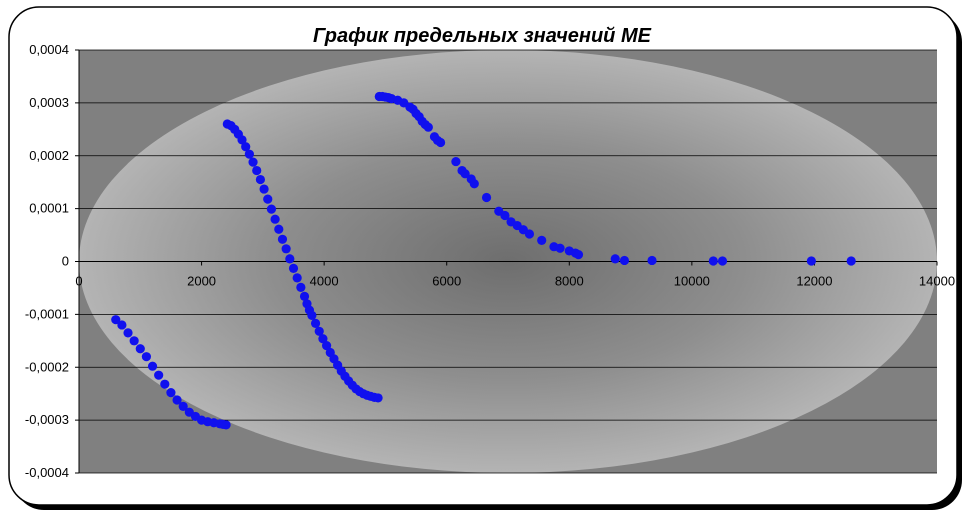  Describe the element at coordinates (569, 281) in the screenshot. I see `x-tick-label: 8000` at that location.